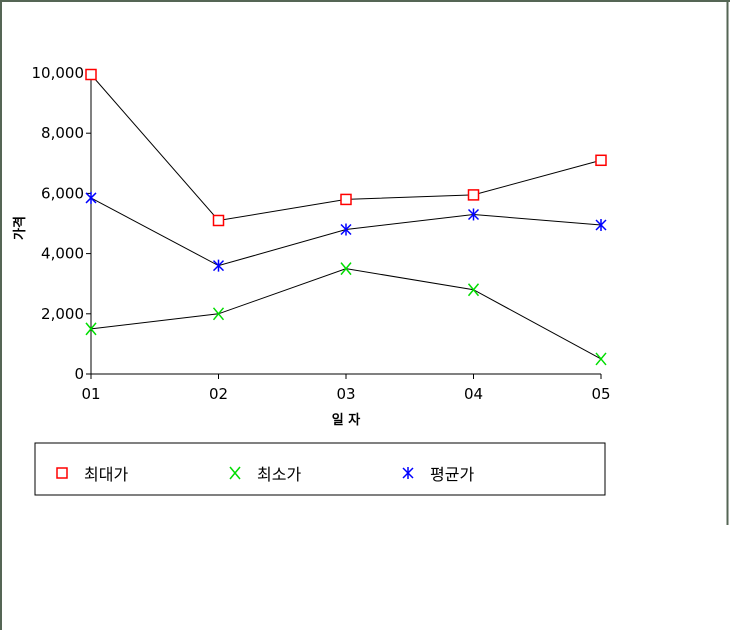 The width and height of the screenshot is (730, 630). I want to click on legend-box, so click(320, 469).